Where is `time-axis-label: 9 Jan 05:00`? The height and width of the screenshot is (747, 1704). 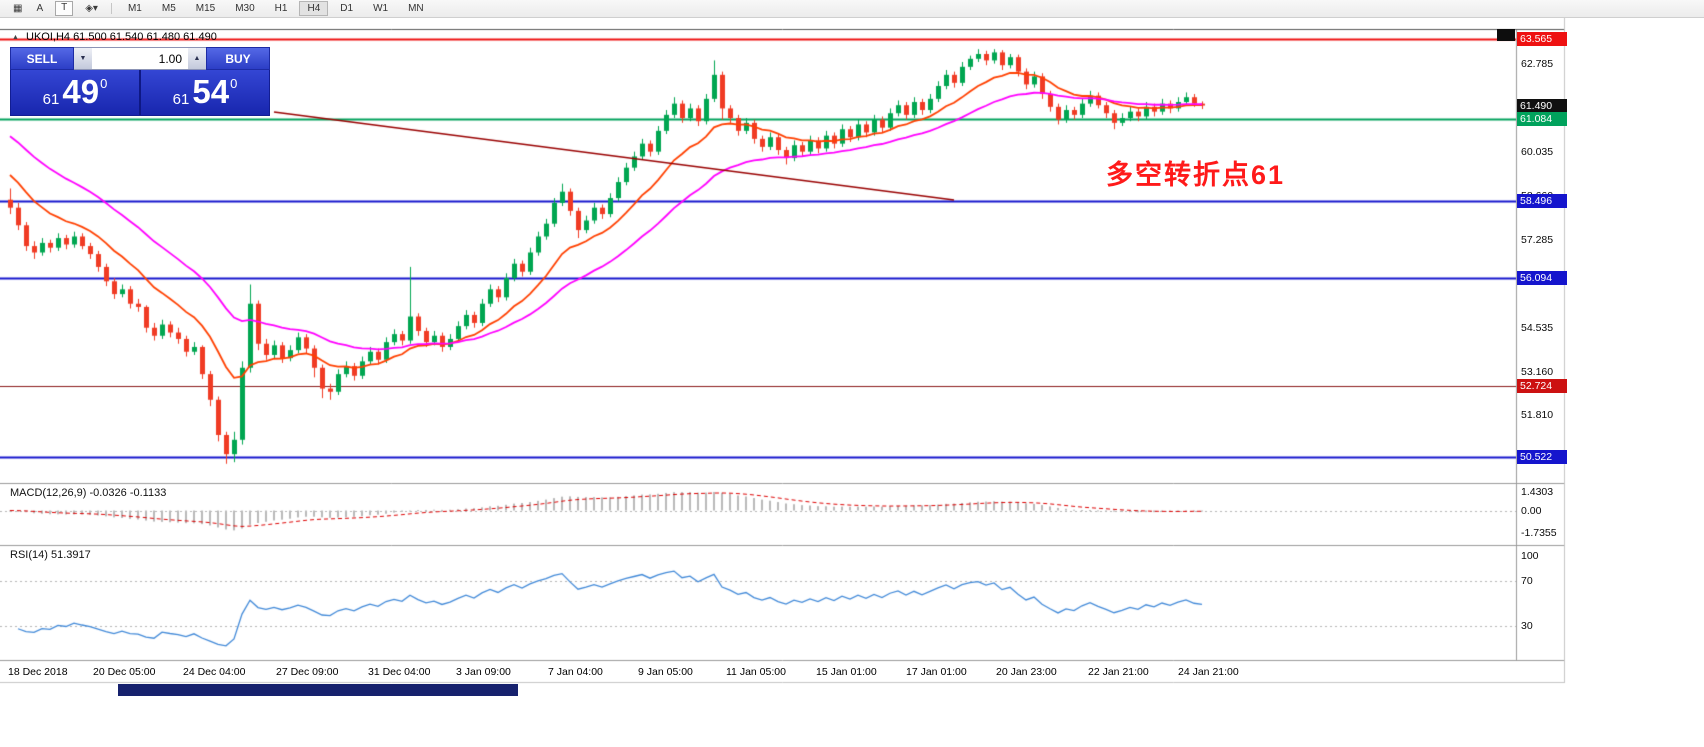
time-axis-label: 9 Jan 05:00 is located at coordinates (665, 672).